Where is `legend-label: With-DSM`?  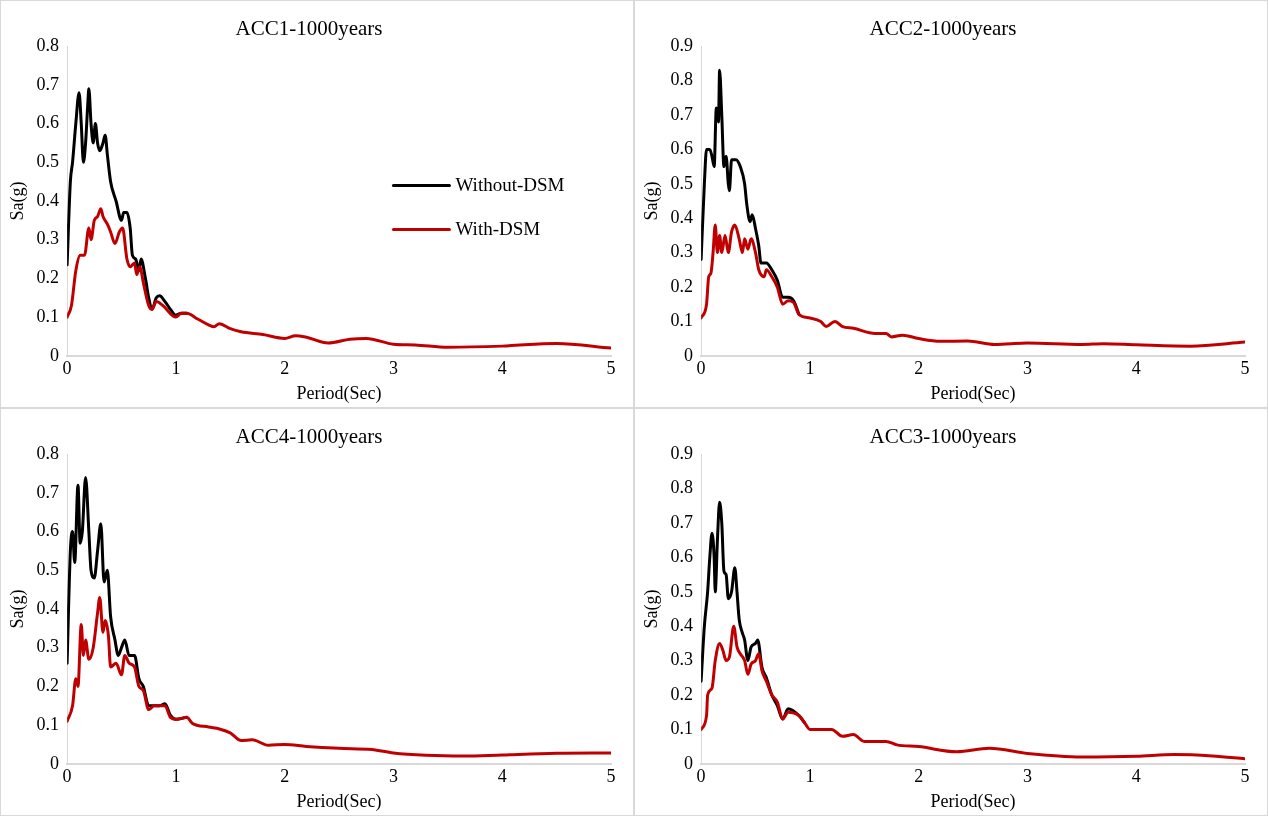 legend-label: With-DSM is located at coordinates (498, 228).